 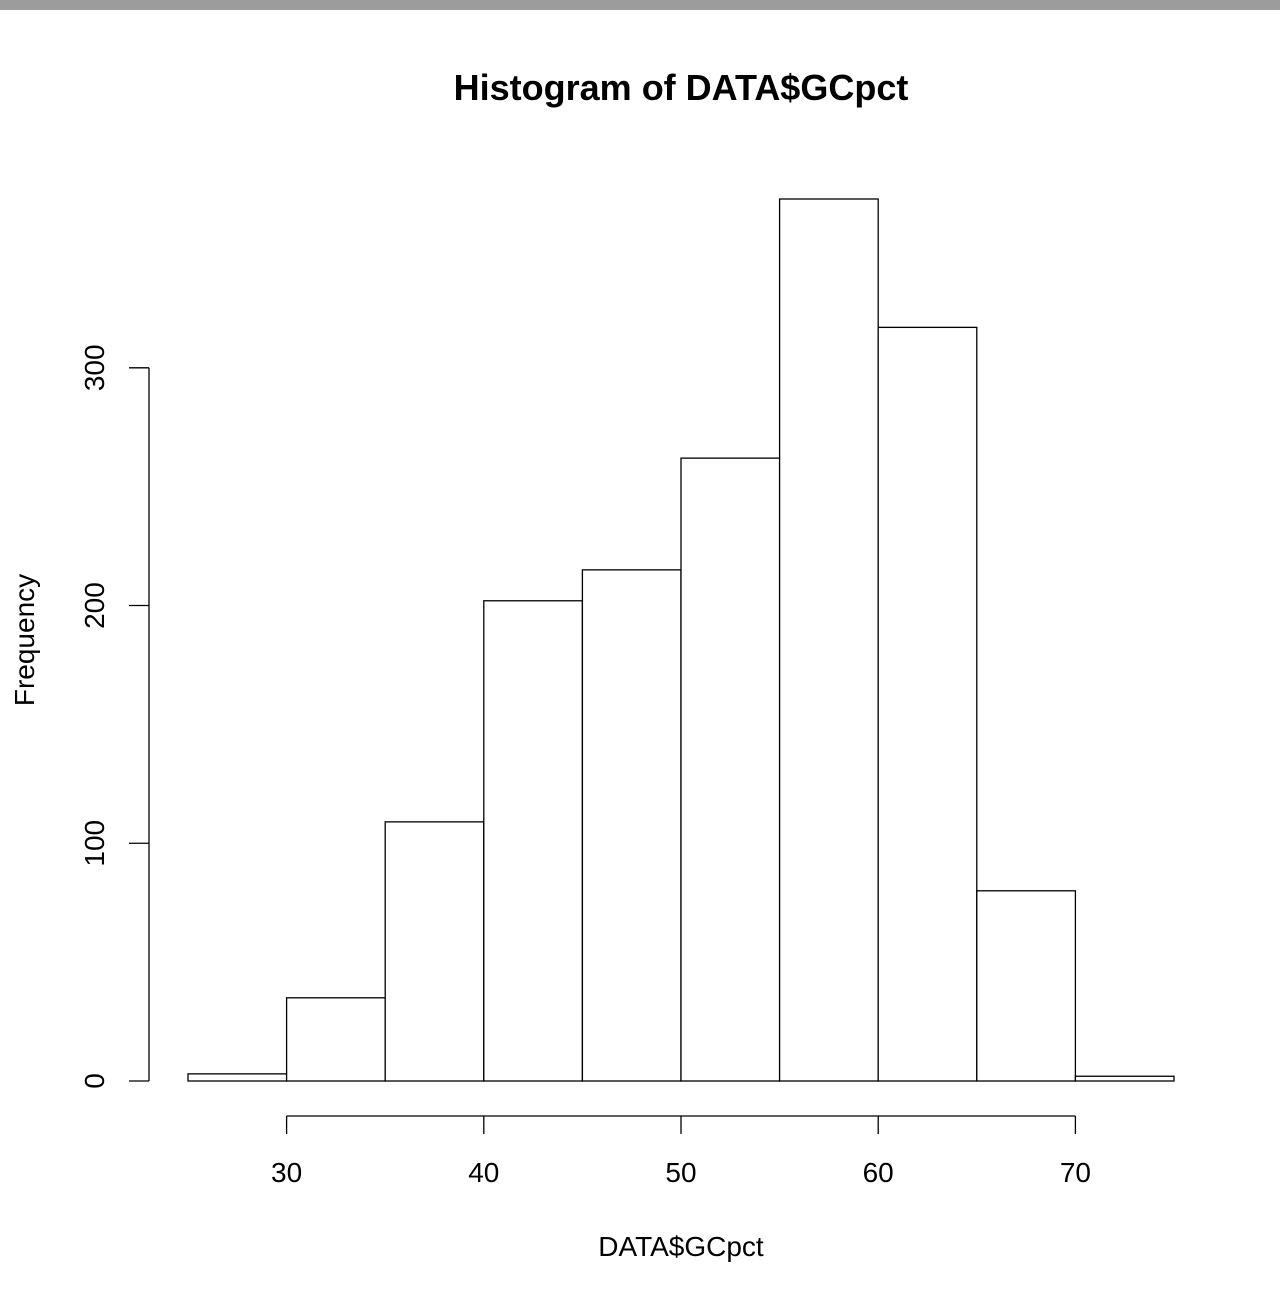 What do you see at coordinates (24, 640) in the screenshot?
I see `y-axis-label: Frequency` at bounding box center [24, 640].